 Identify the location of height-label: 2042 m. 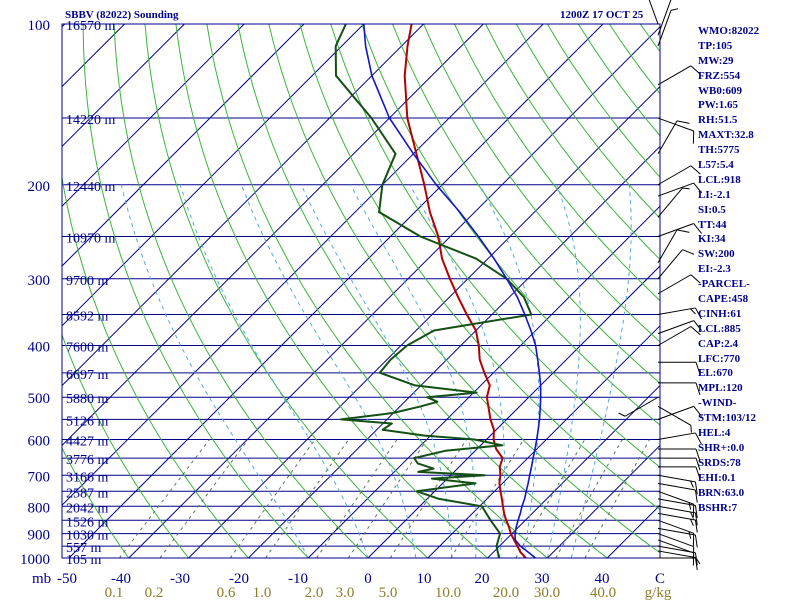
(87, 508).